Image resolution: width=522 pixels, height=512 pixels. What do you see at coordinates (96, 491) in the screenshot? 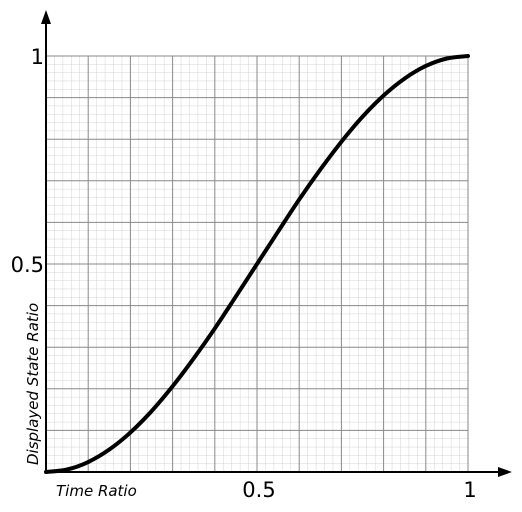
I see `x-axis-label: Time Ratio` at bounding box center [96, 491].